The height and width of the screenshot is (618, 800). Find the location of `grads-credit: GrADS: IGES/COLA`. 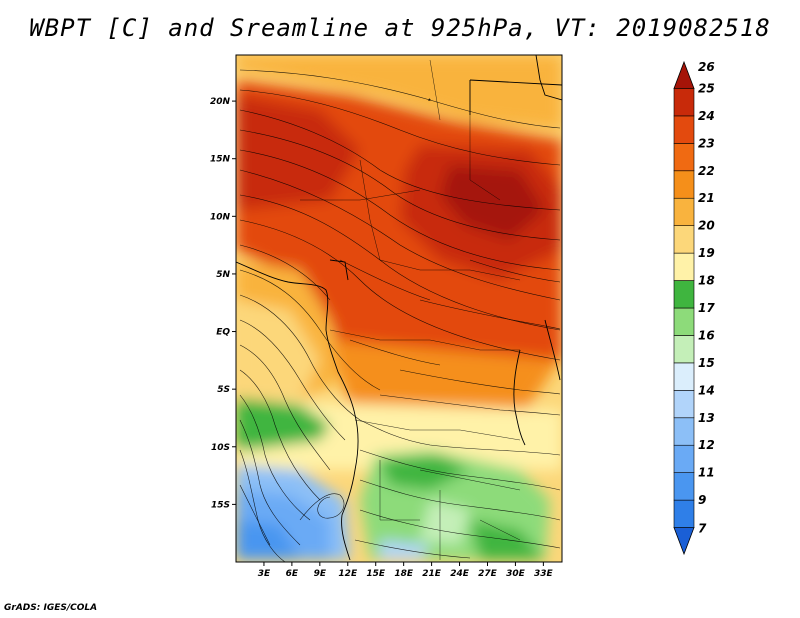

grads-credit: GrADS: IGES/COLA is located at coordinates (51, 608).